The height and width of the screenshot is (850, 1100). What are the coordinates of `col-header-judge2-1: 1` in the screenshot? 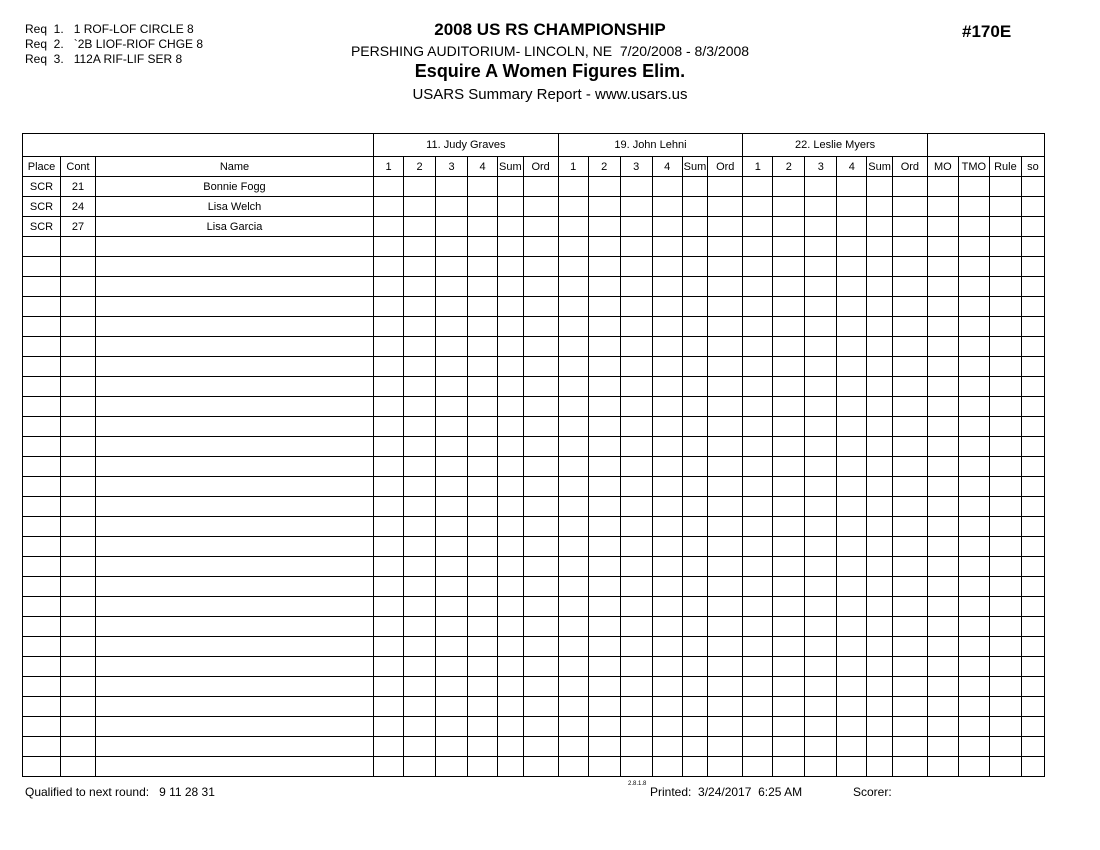 It's located at (573, 166).